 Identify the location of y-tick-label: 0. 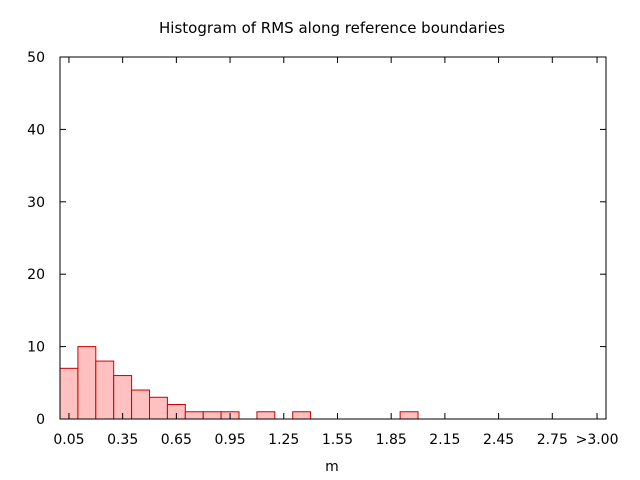
(40, 420).